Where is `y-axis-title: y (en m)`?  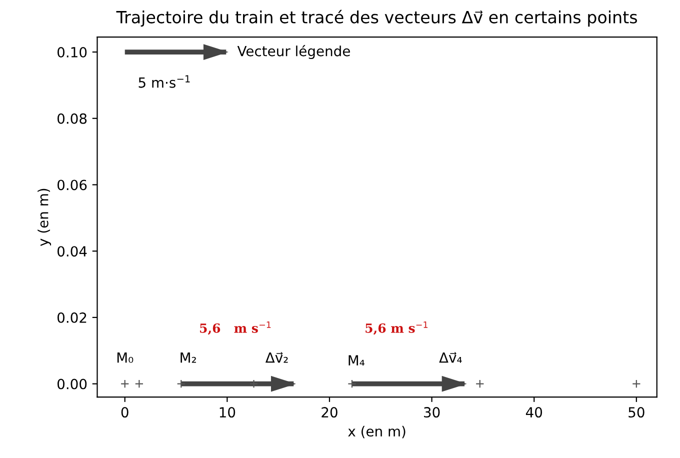 y-axis-title: y (en m) is located at coordinates (45, 217).